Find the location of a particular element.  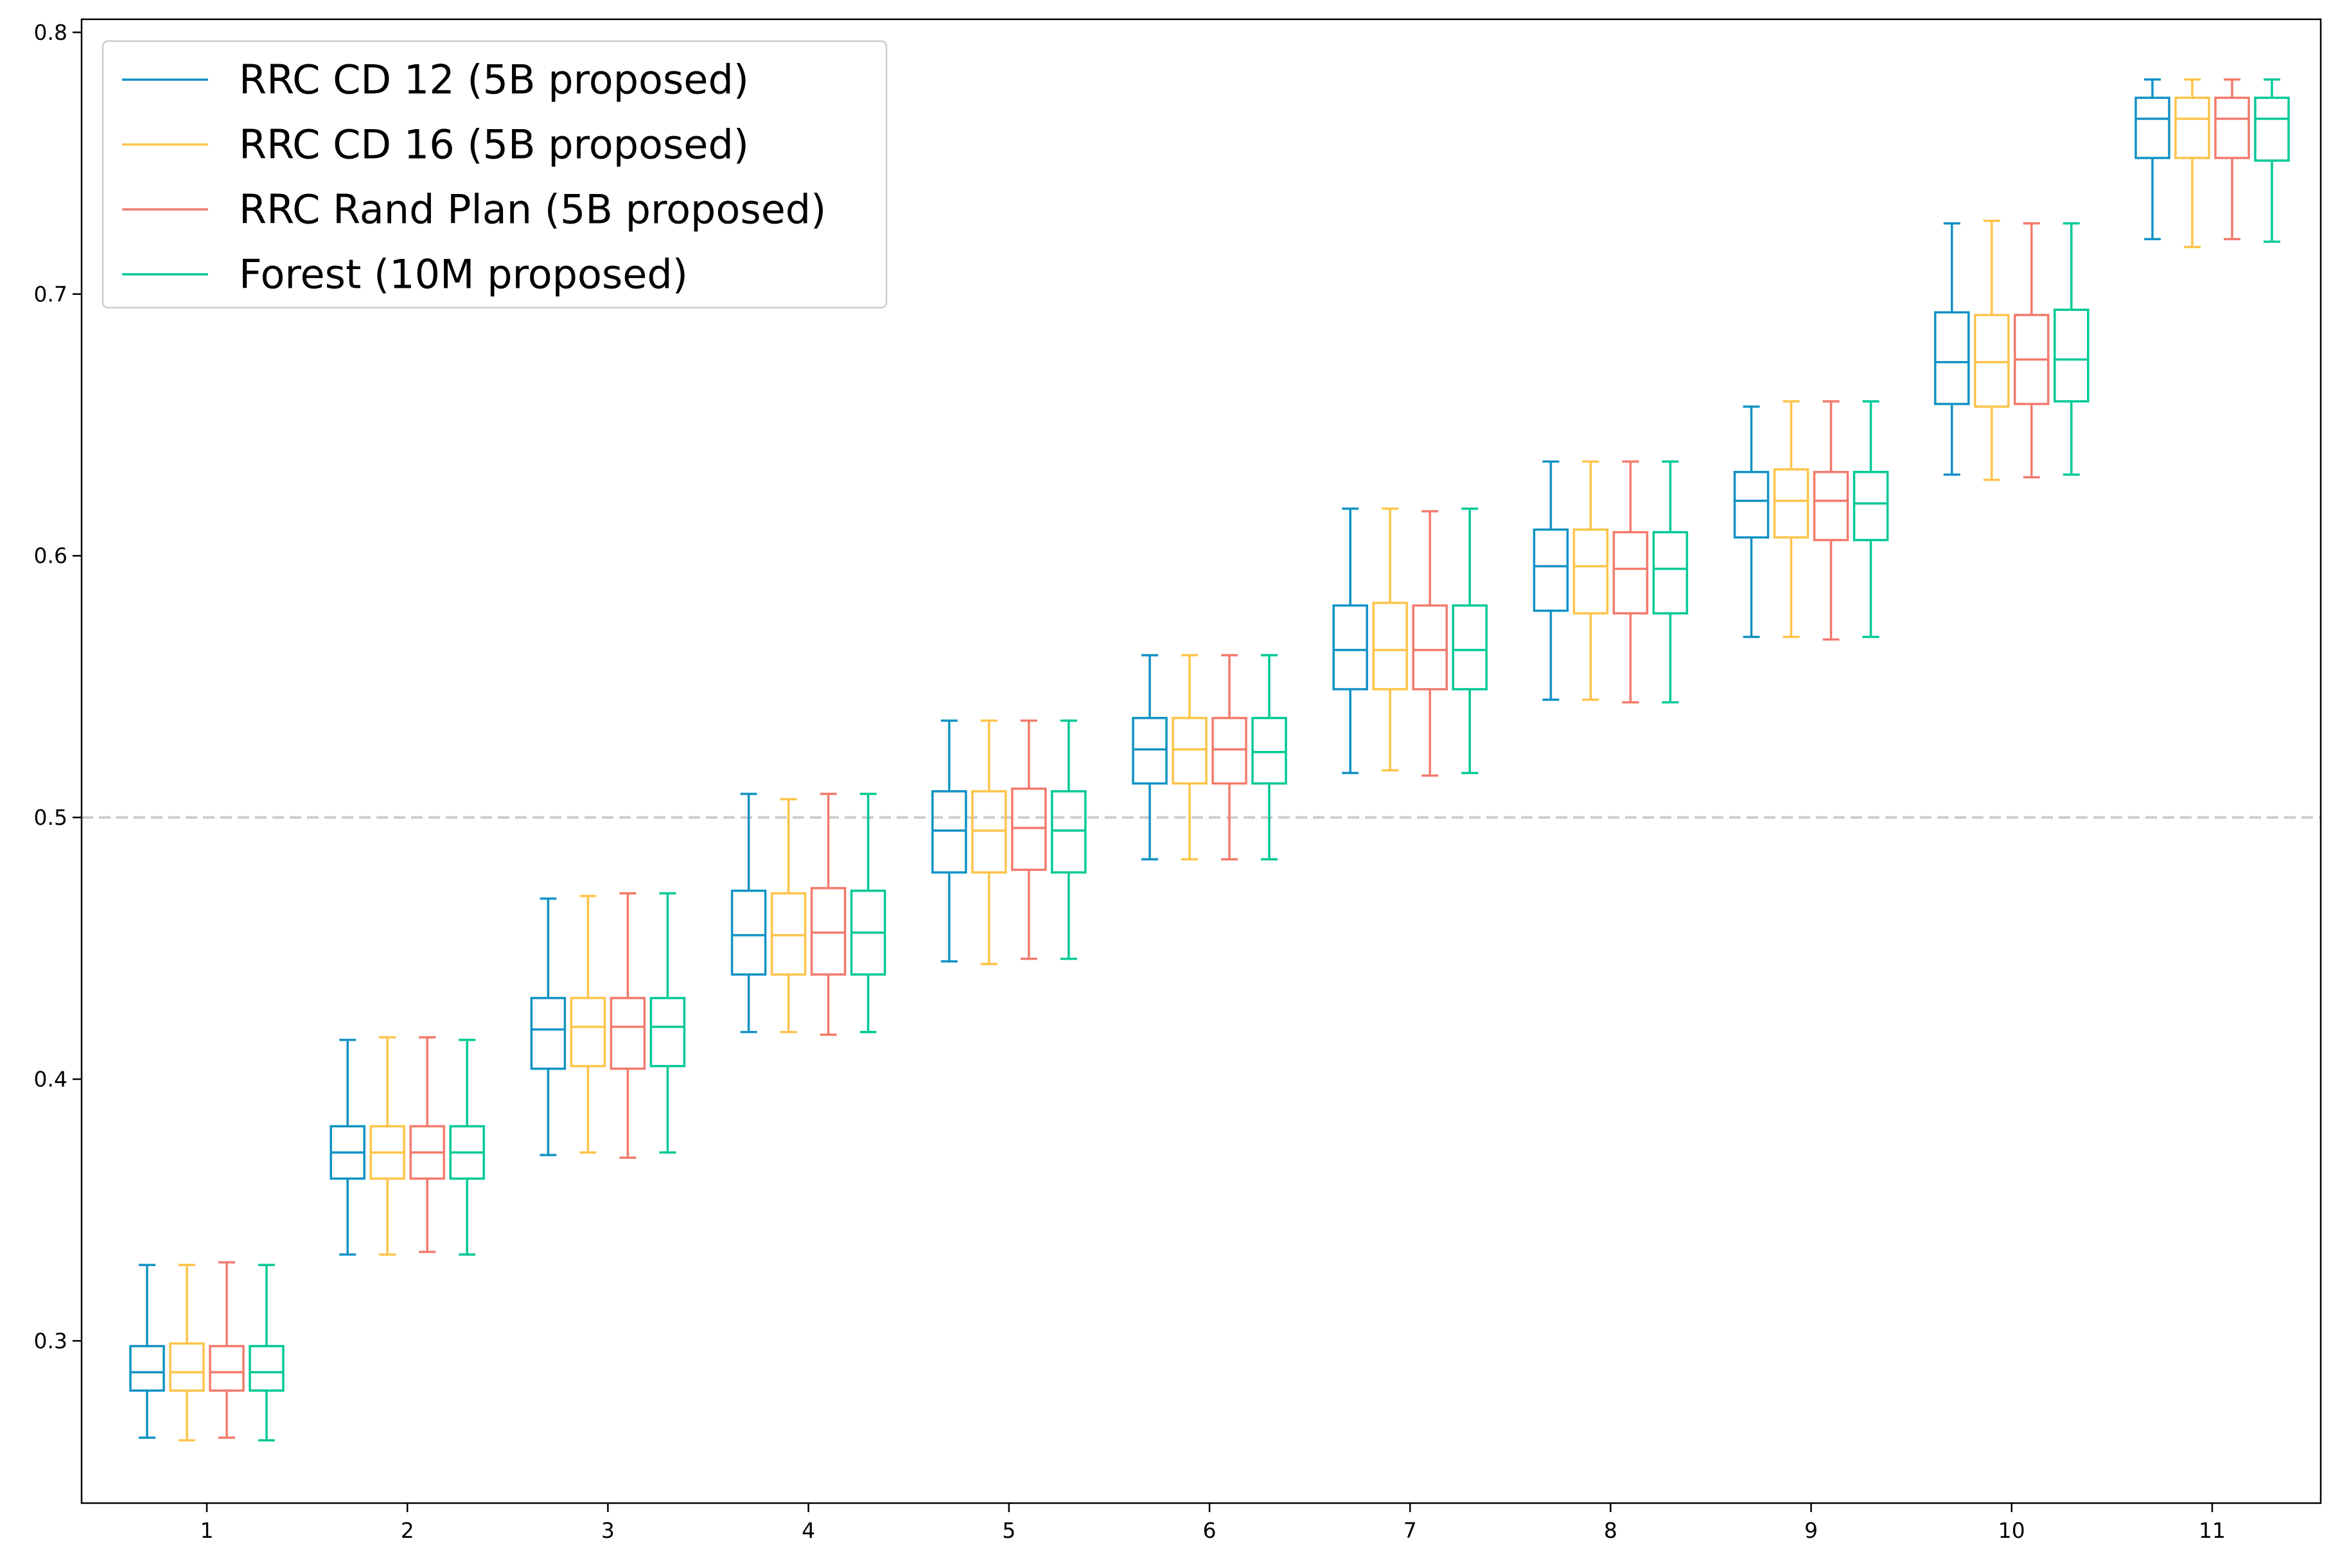

legend-frame is located at coordinates (494, 174).